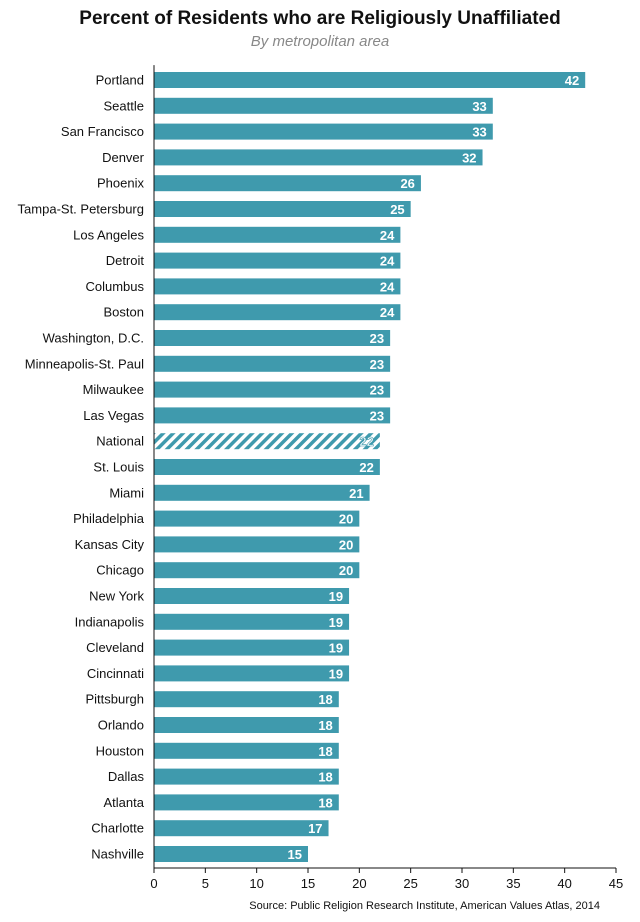 The image size is (640, 922). I want to click on category-label: Minneapolis-St. Paul, so click(84, 363).